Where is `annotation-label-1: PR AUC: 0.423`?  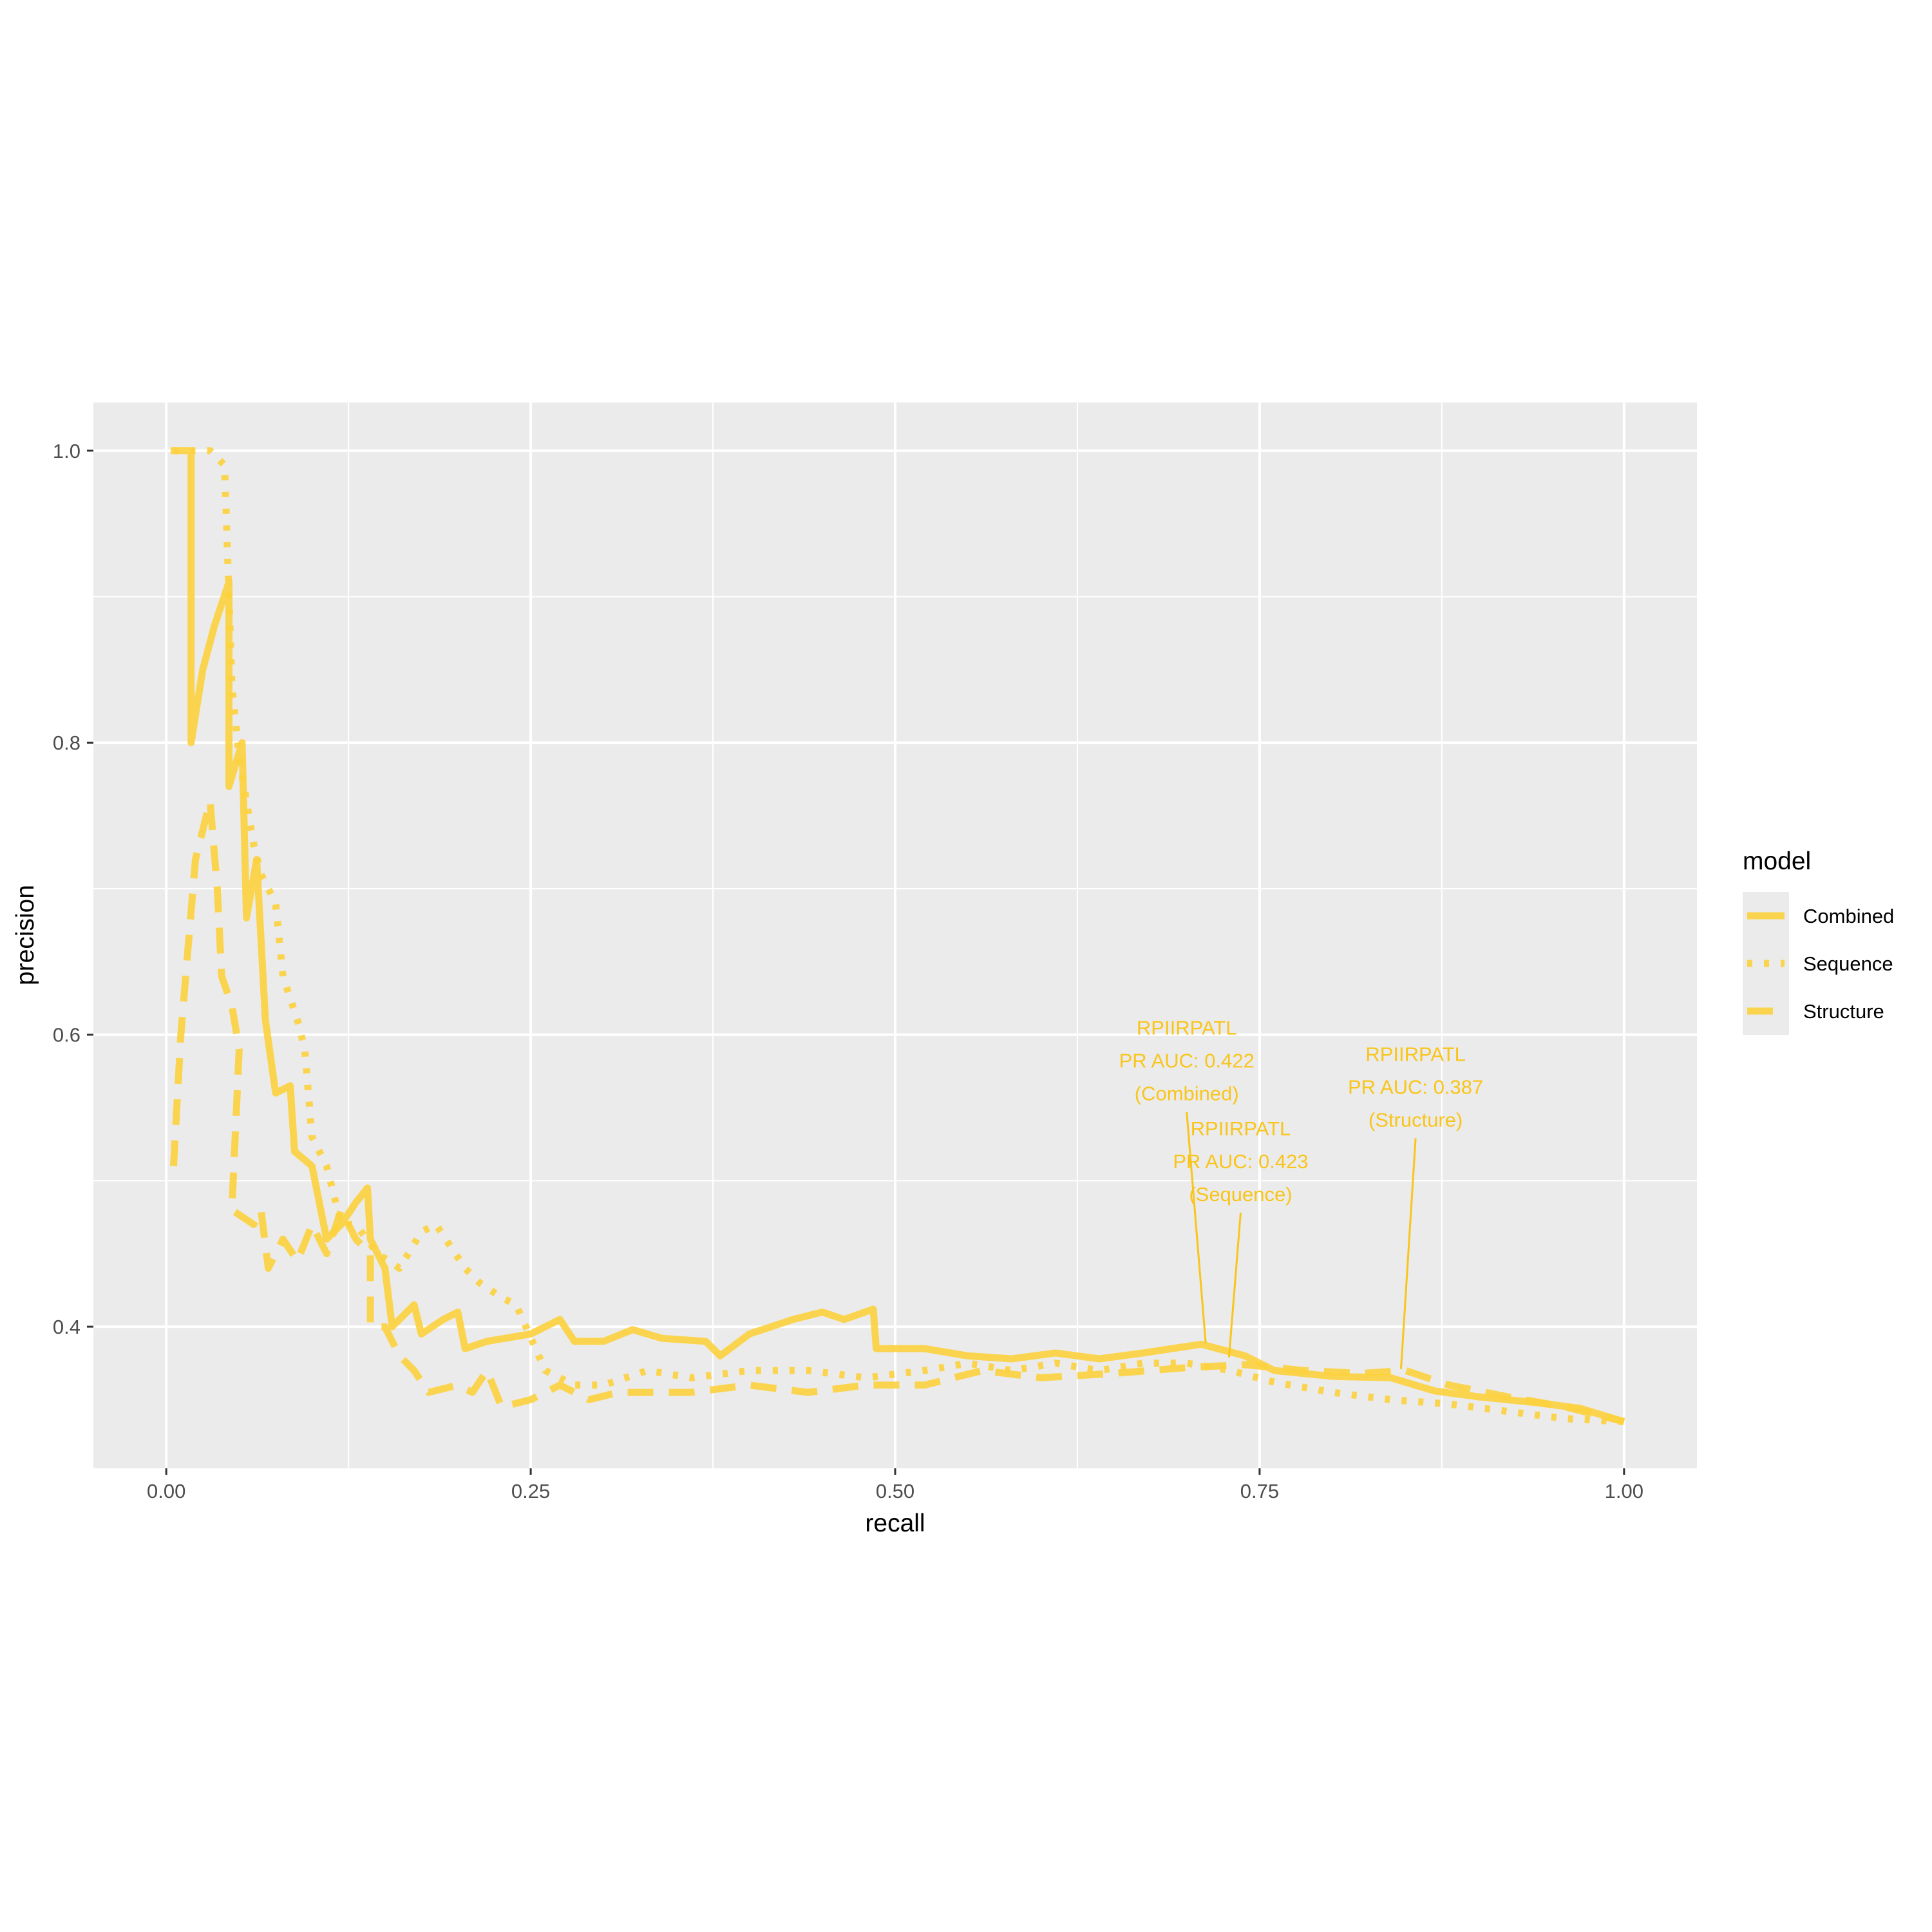
annotation-label-1: PR AUC: 0.423 is located at coordinates (1240, 1161).